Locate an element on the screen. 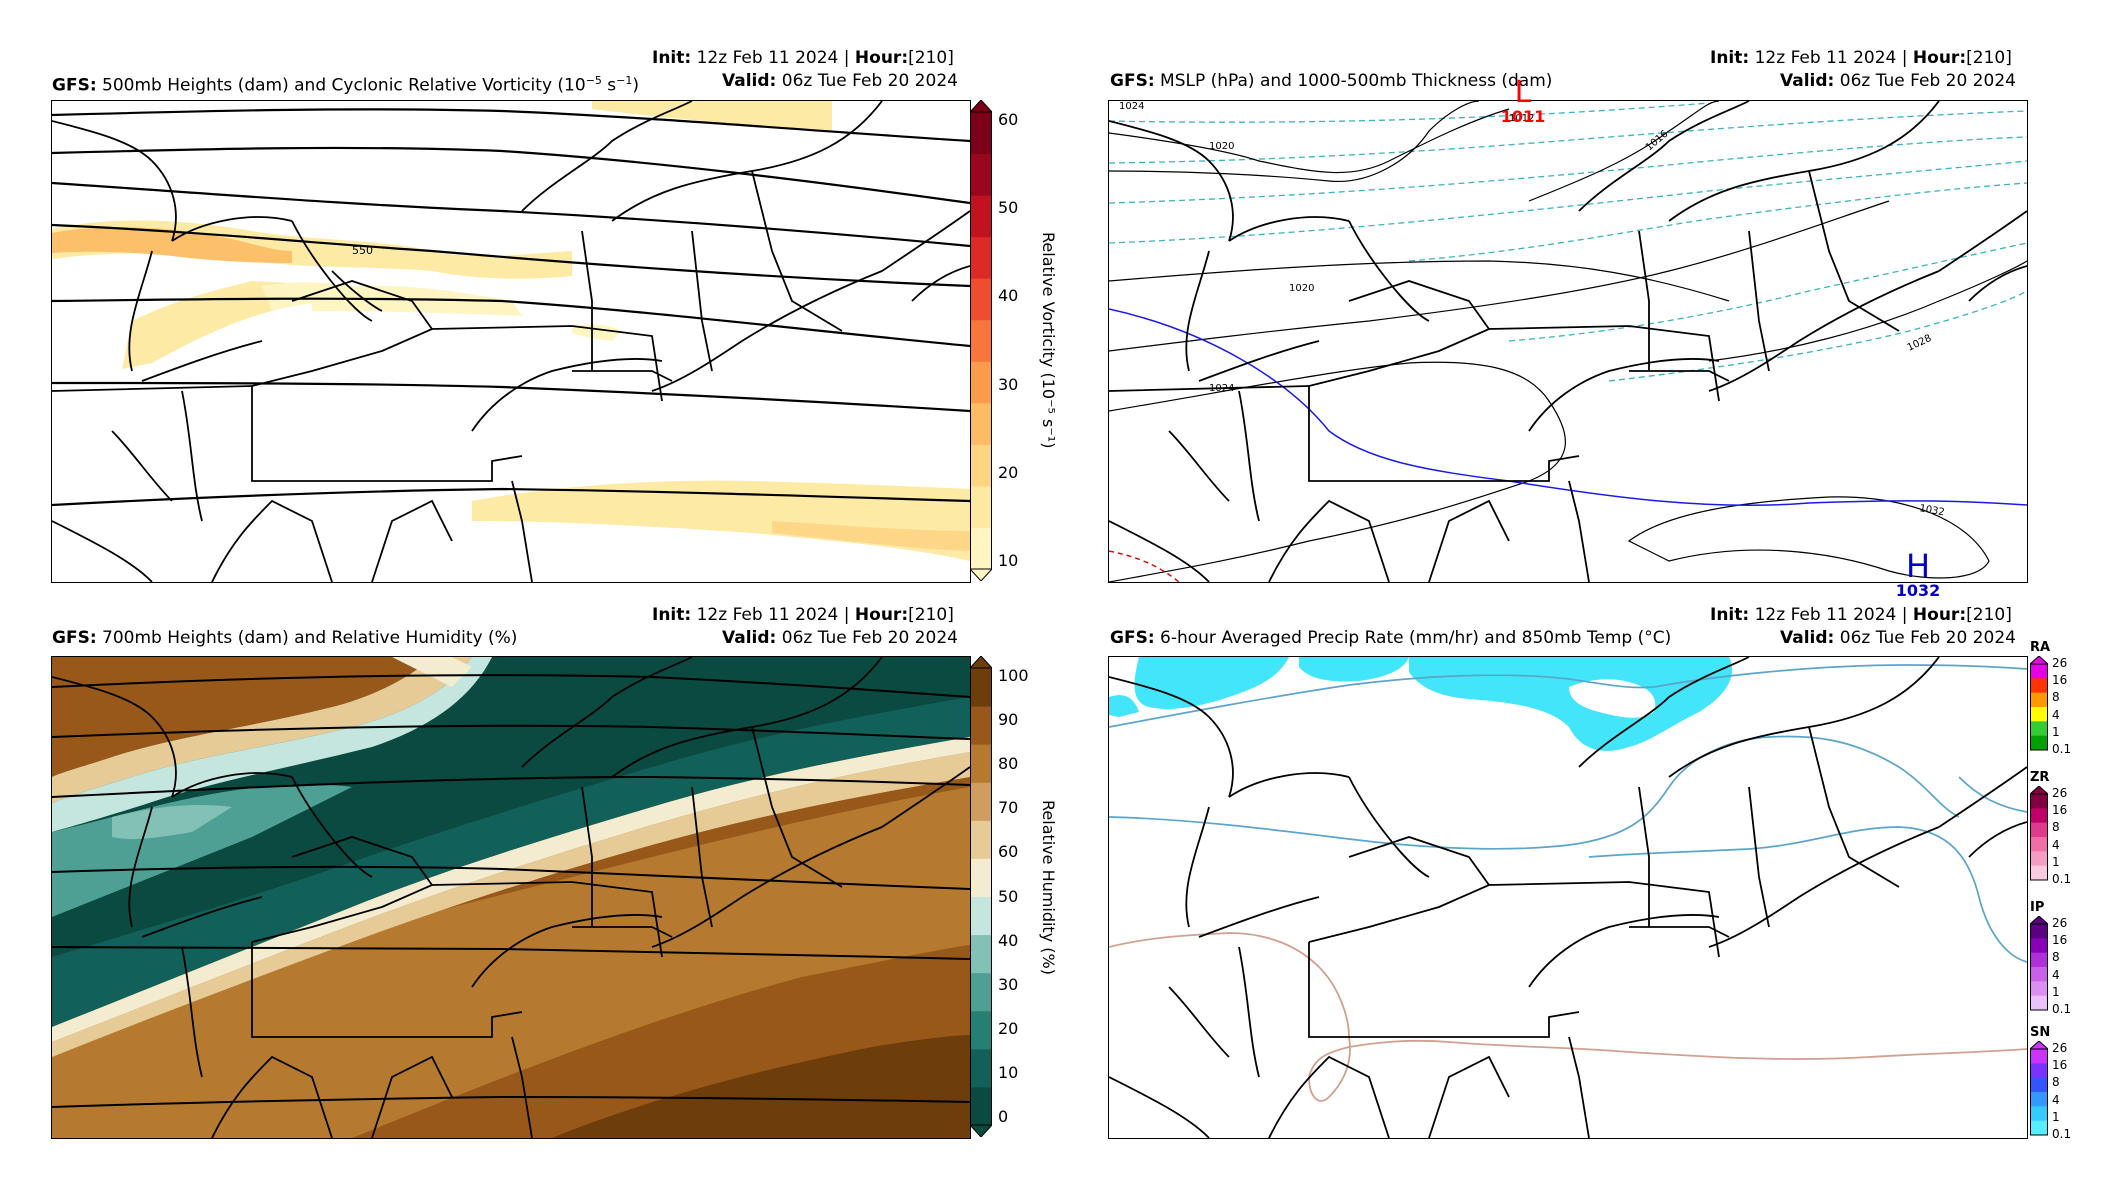 The image size is (2124, 1191). blue-front is located at coordinates (1568, 407).